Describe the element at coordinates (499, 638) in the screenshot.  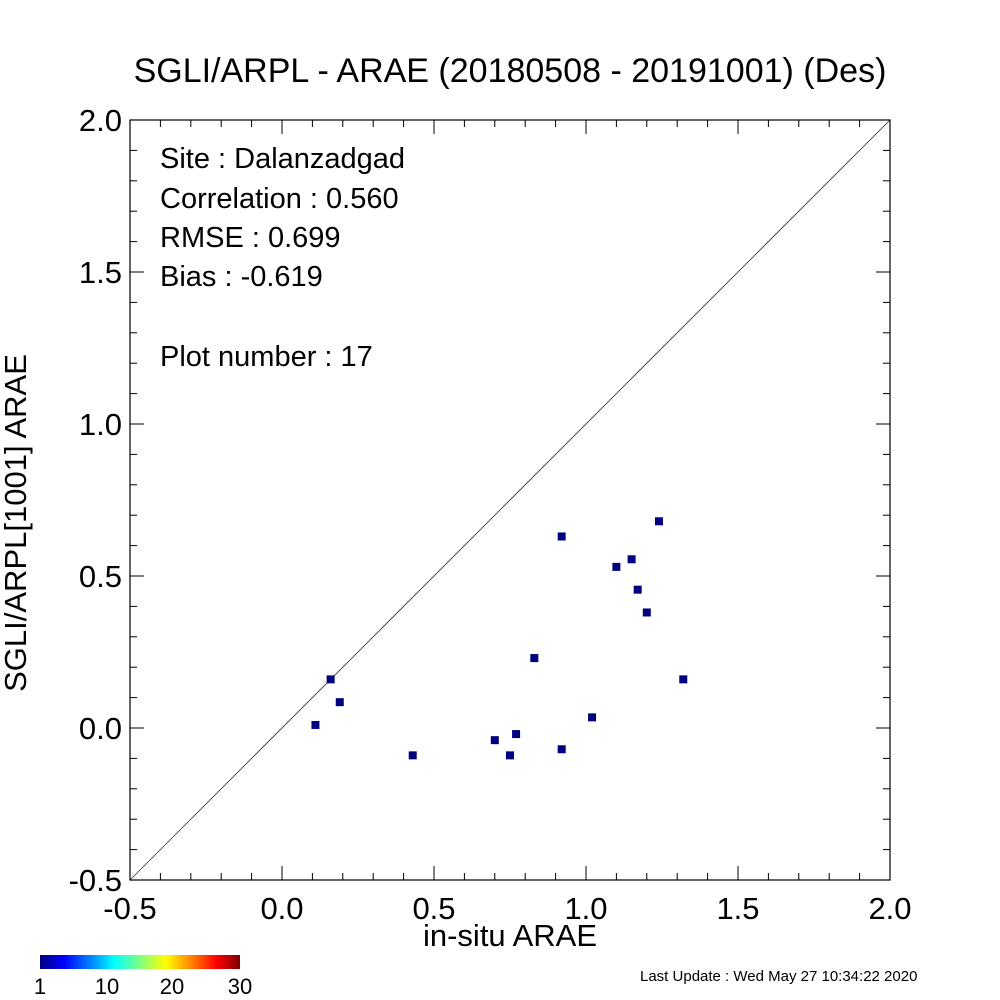
I see `data-points` at that location.